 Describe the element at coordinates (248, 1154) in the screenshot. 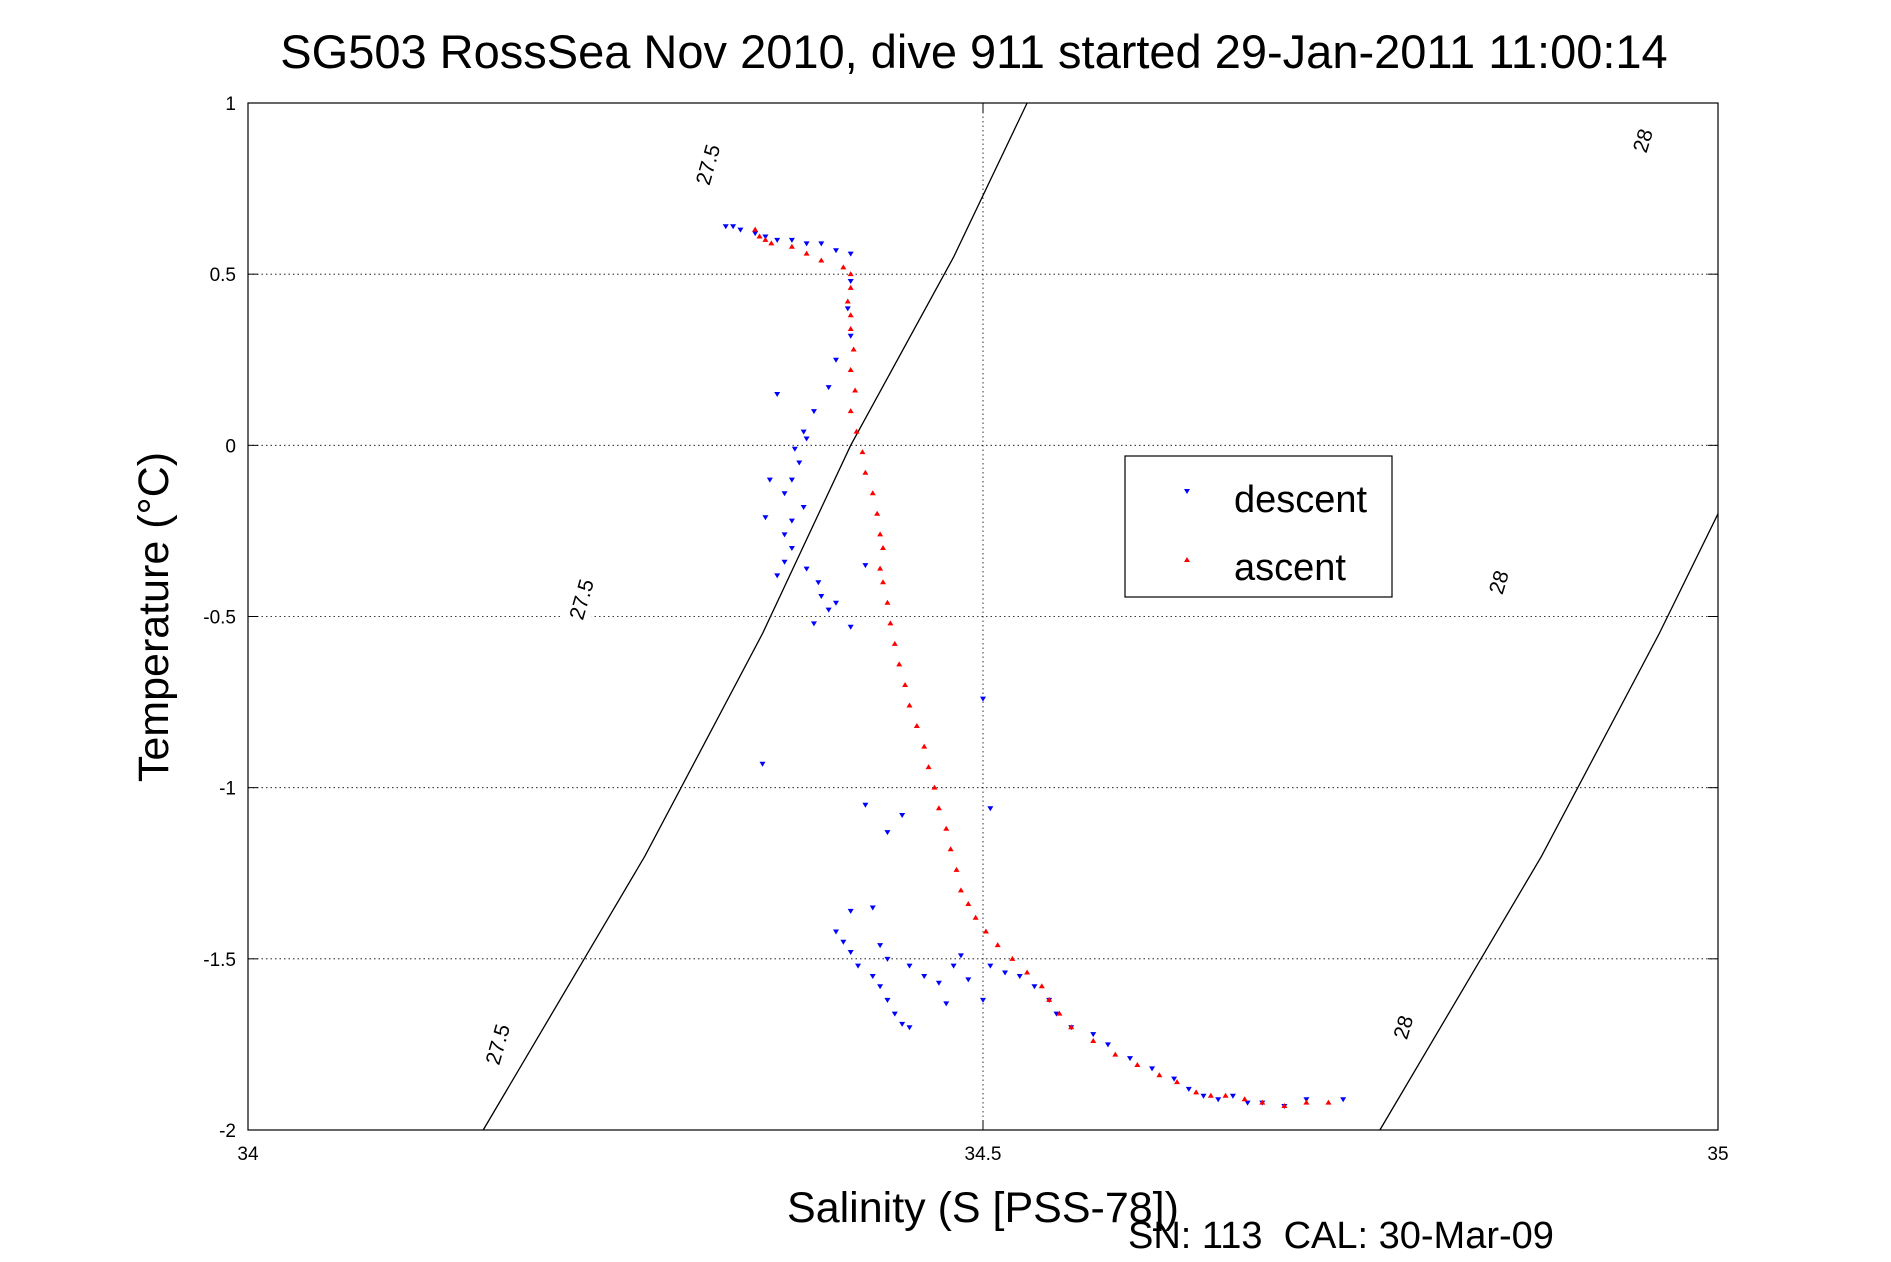

I see `x-tick-label: 34` at that location.